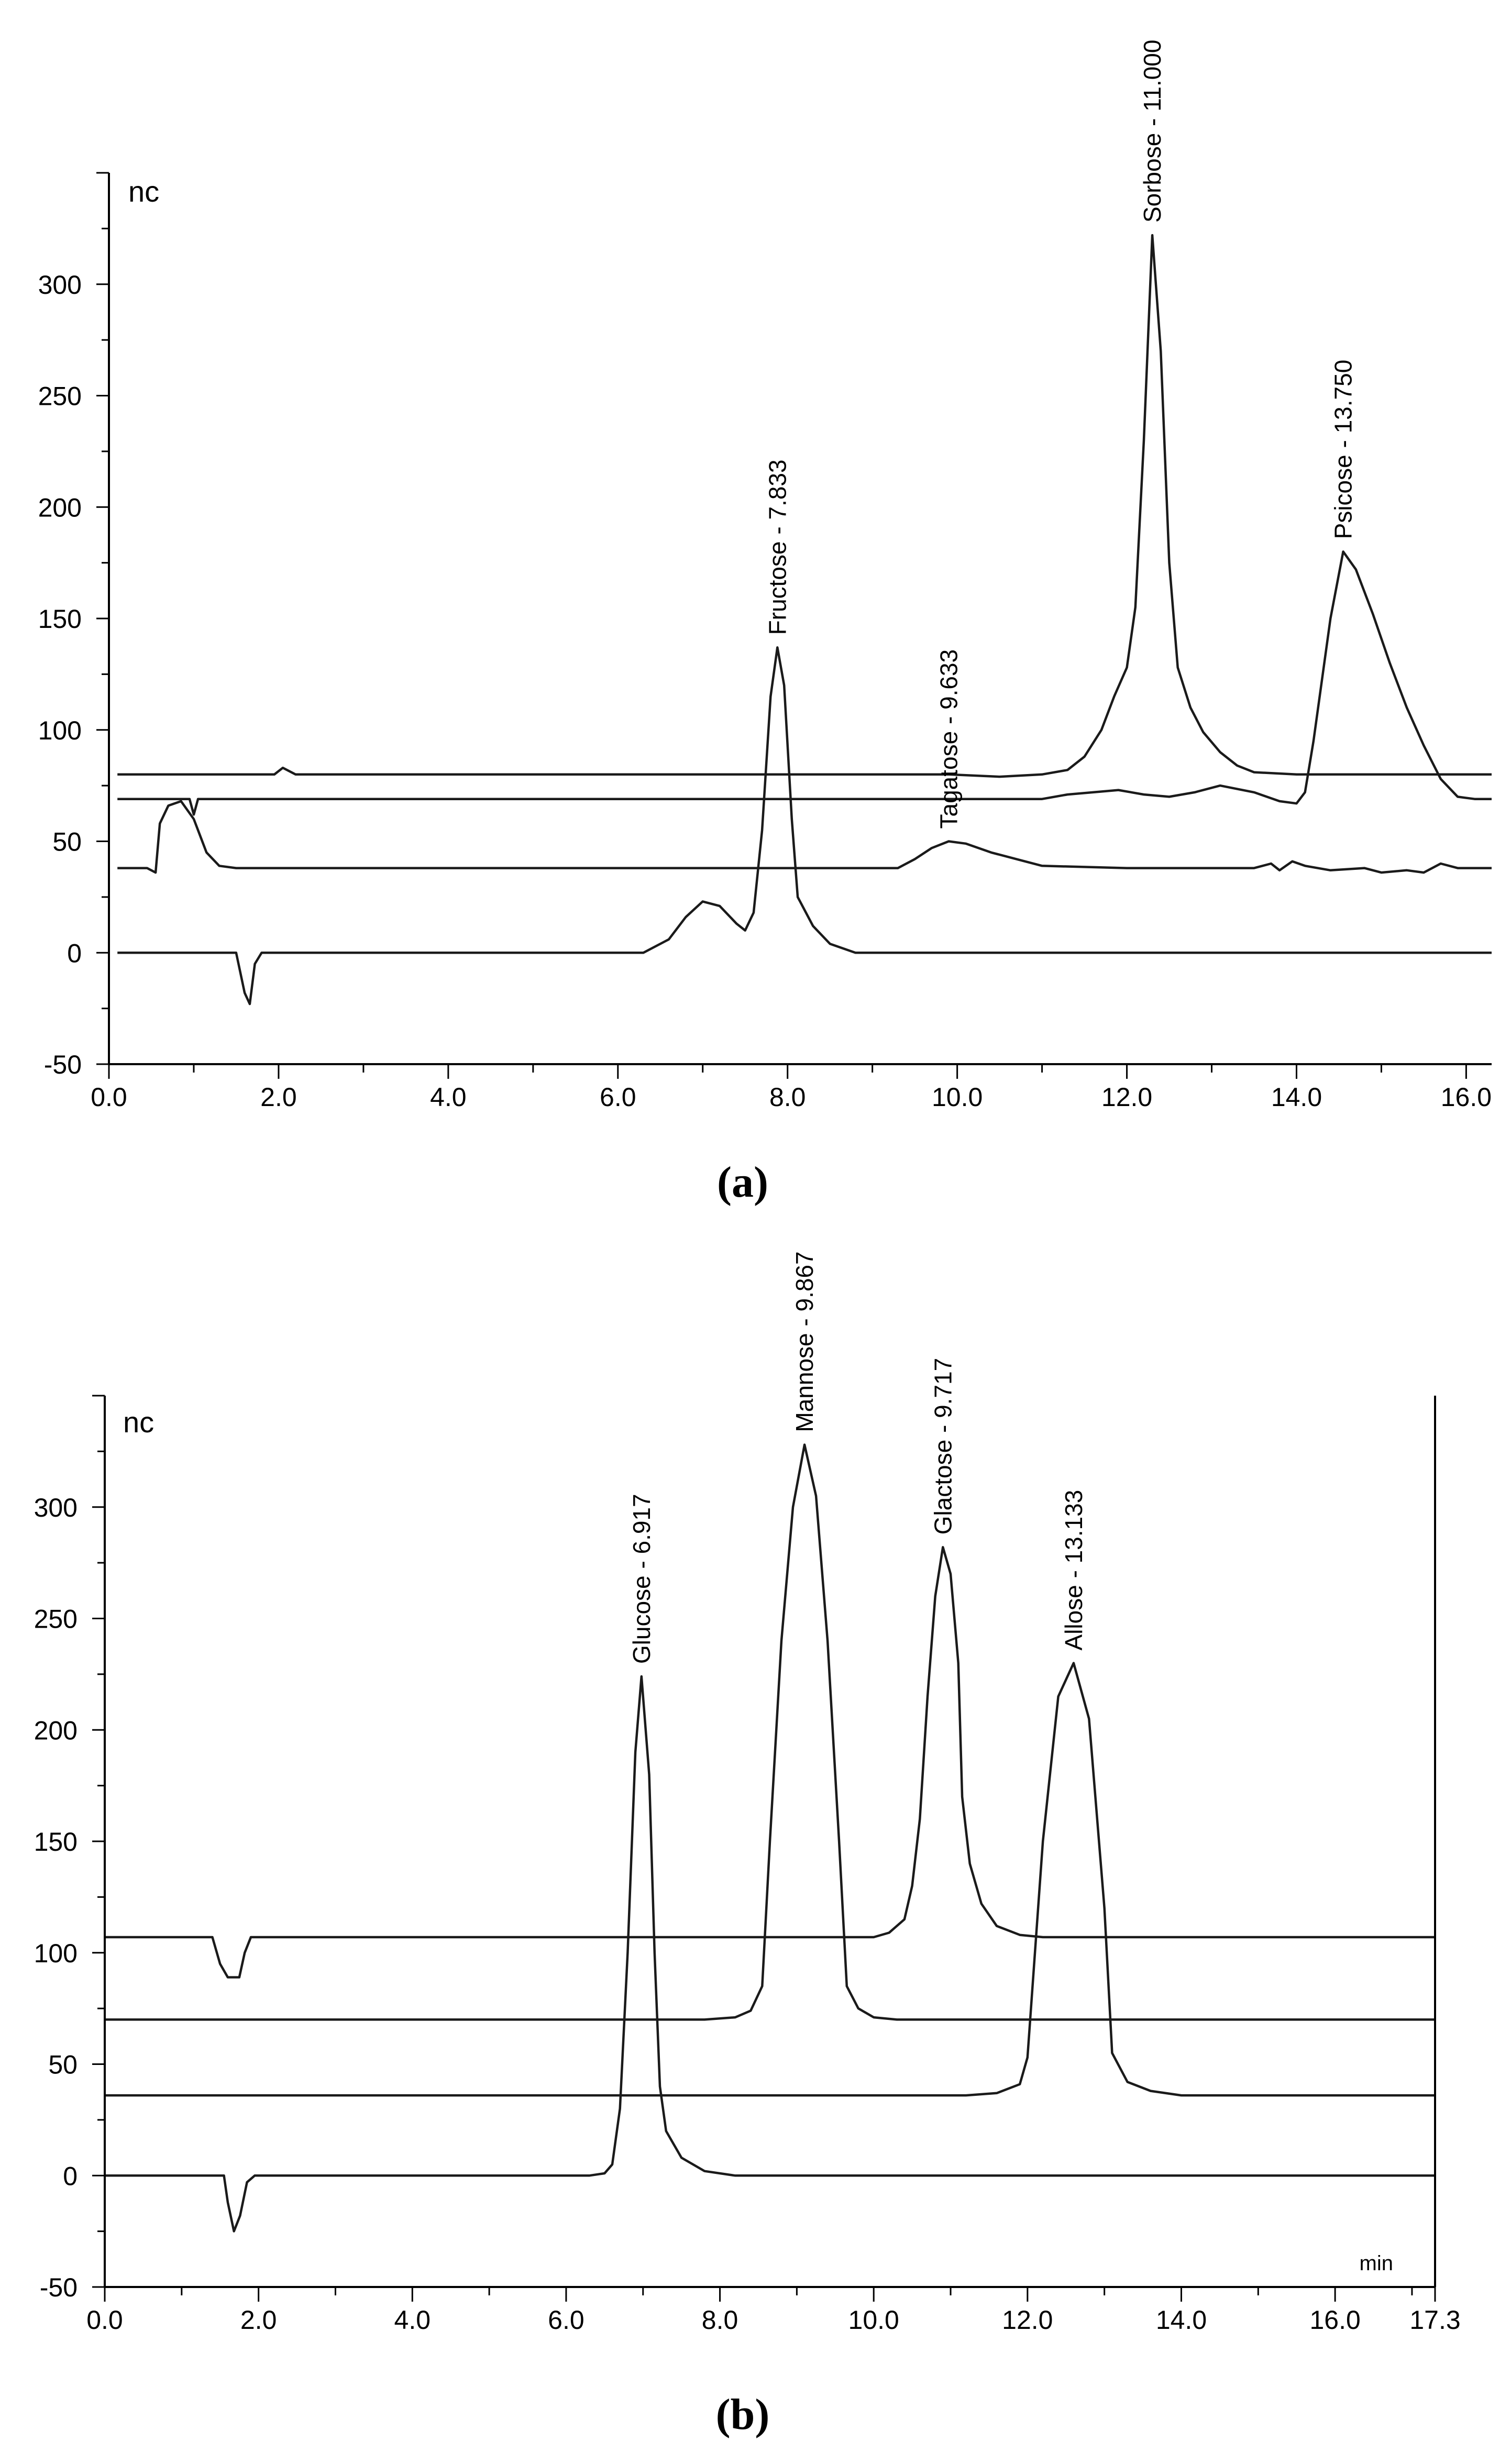 The height and width of the screenshot is (2464, 1500). Describe the element at coordinates (1152, 131) in the screenshot. I see `peak-label: Sorbose - 11.000` at that location.